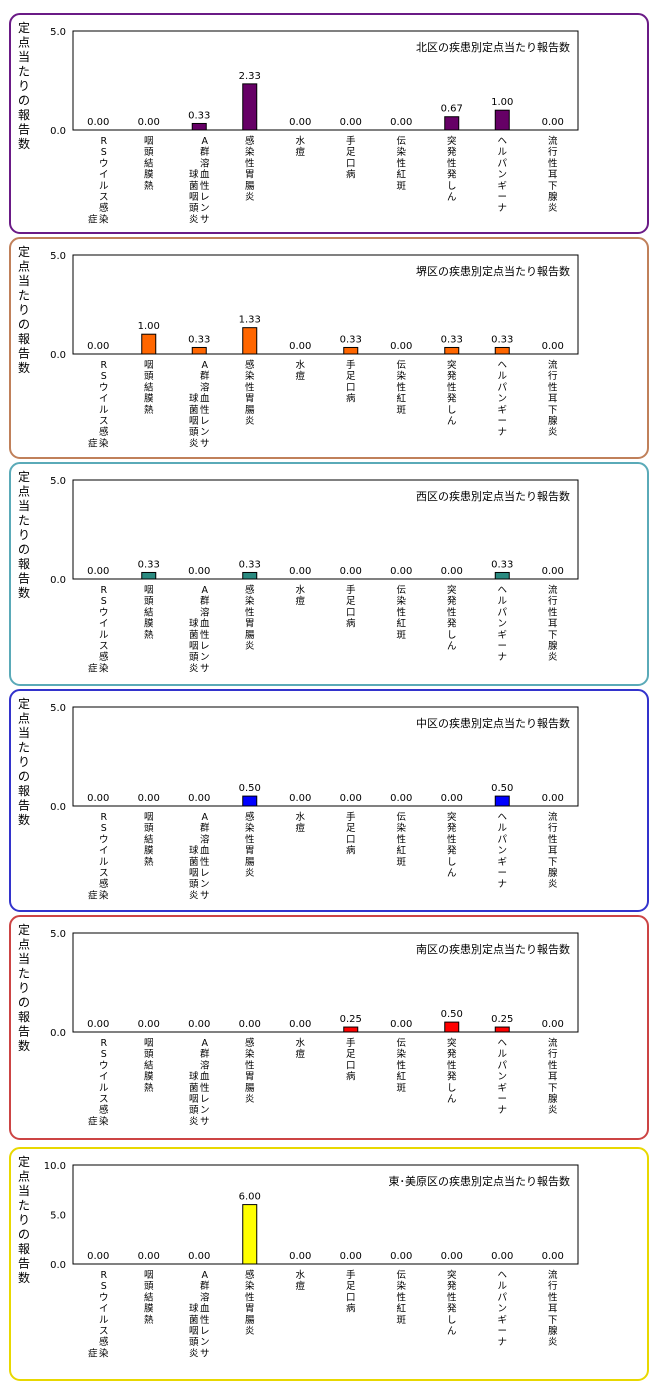 This screenshot has width=660, height=1391. I want to click on category-char: 球, so click(194, 1077).